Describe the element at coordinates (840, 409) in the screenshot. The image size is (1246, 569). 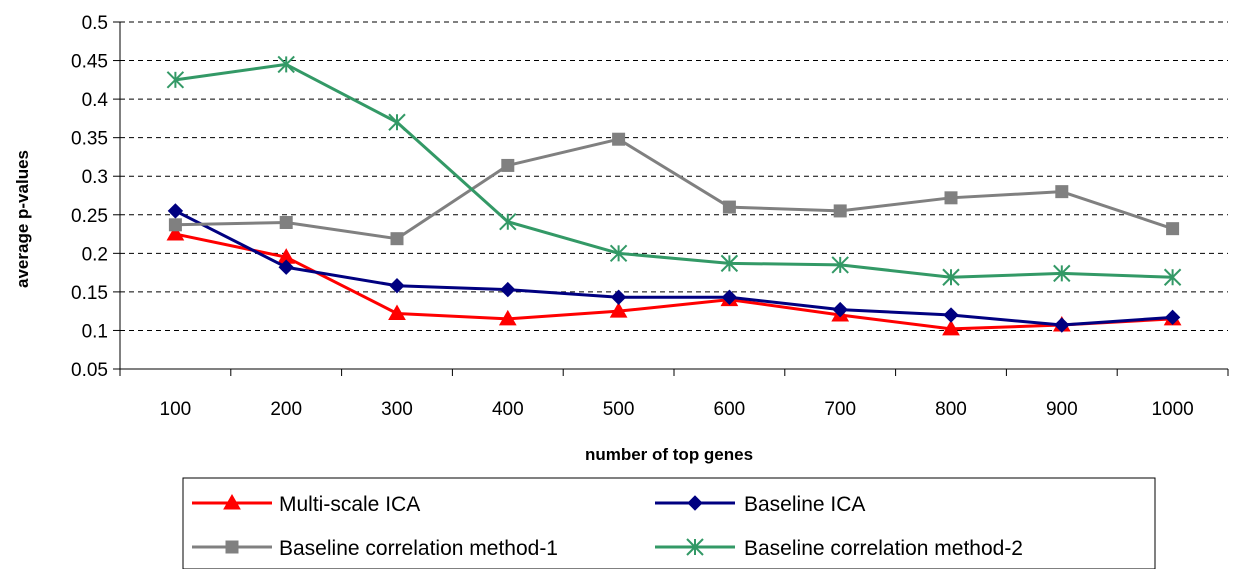
I see `x-tick-label: 700` at that location.